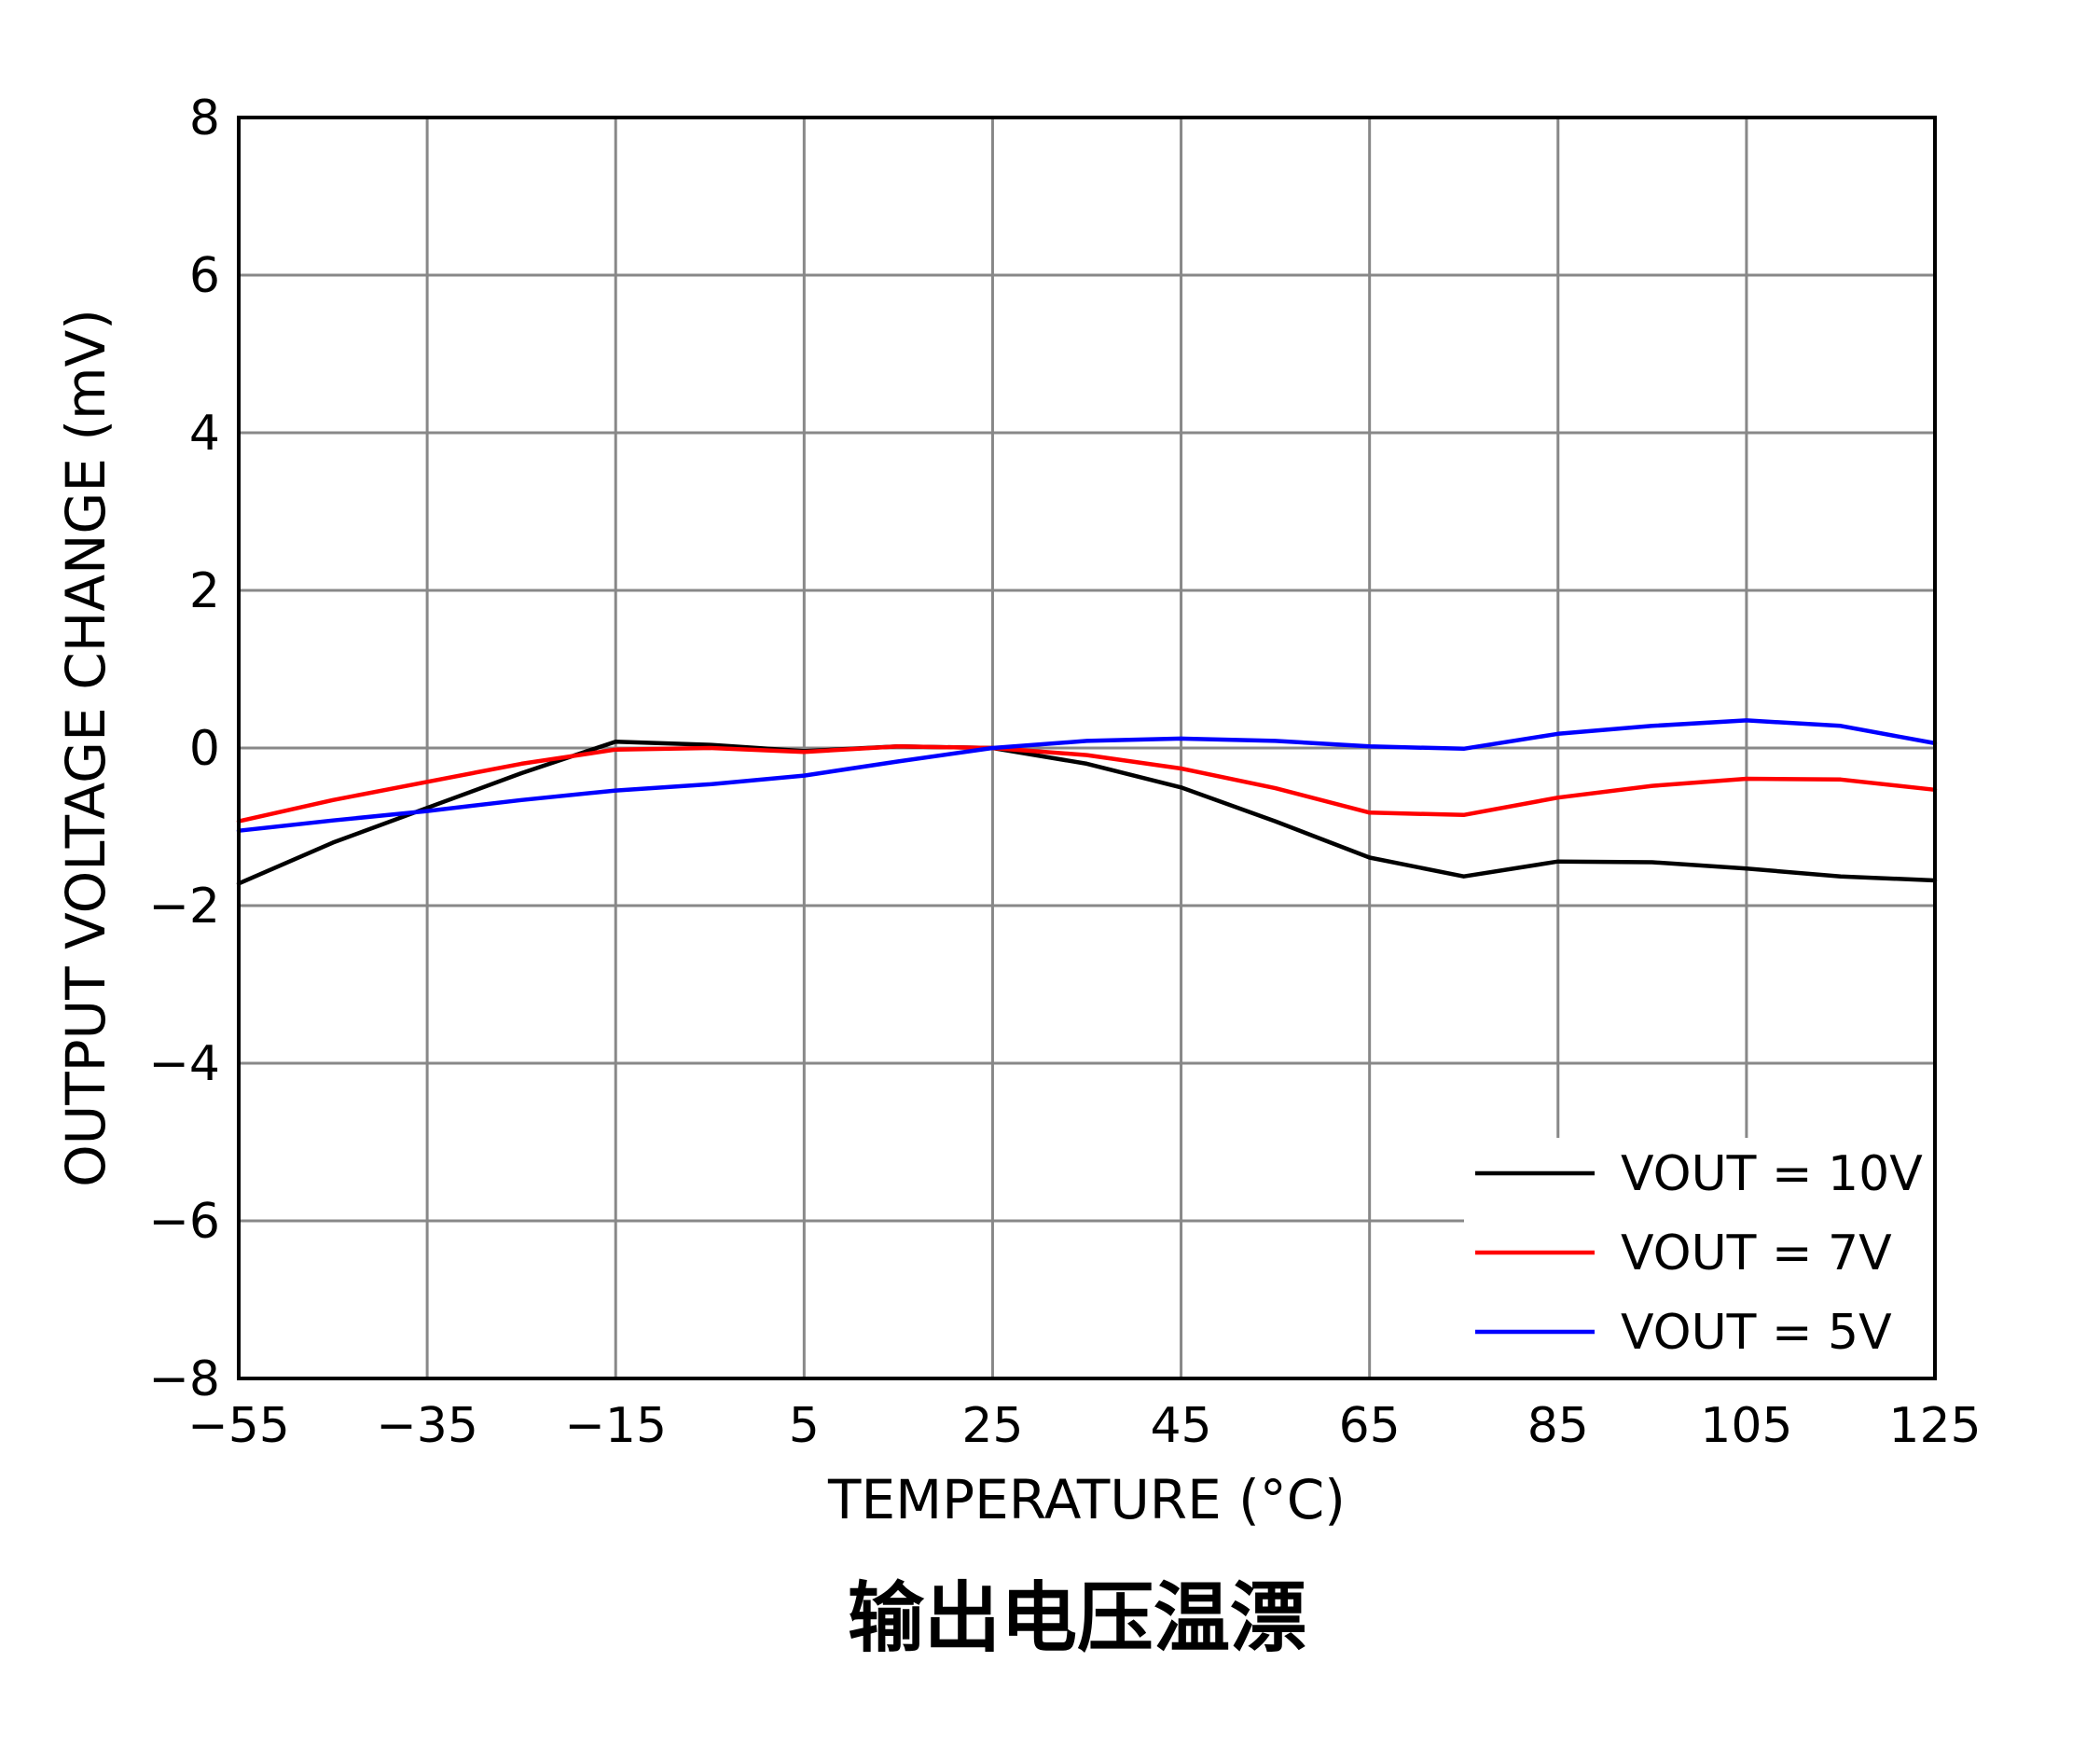  What do you see at coordinates (804, 1426) in the screenshot?
I see `x-tick-label: 5` at bounding box center [804, 1426].